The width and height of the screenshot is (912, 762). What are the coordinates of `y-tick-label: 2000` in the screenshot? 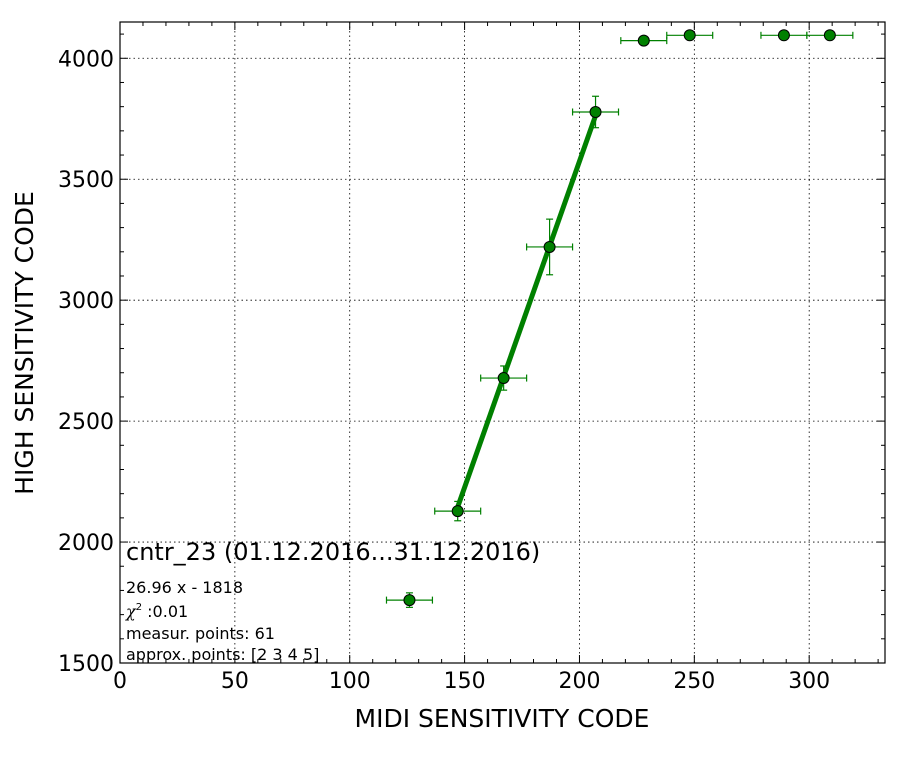 It's located at (86, 543).